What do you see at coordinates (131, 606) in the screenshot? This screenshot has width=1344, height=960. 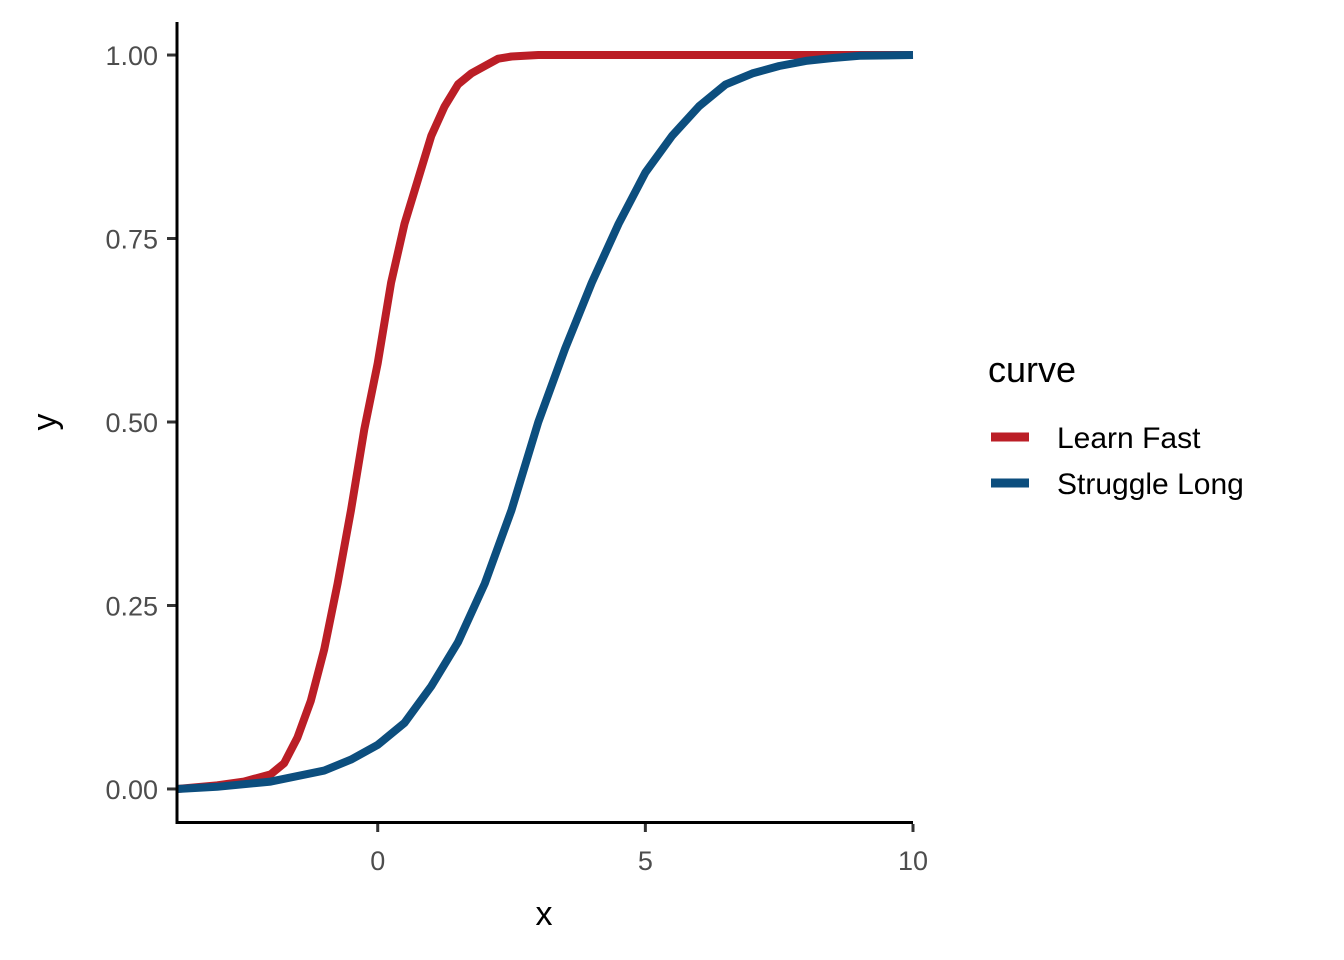 I see `y-tick-label: 0.25` at bounding box center [131, 606].